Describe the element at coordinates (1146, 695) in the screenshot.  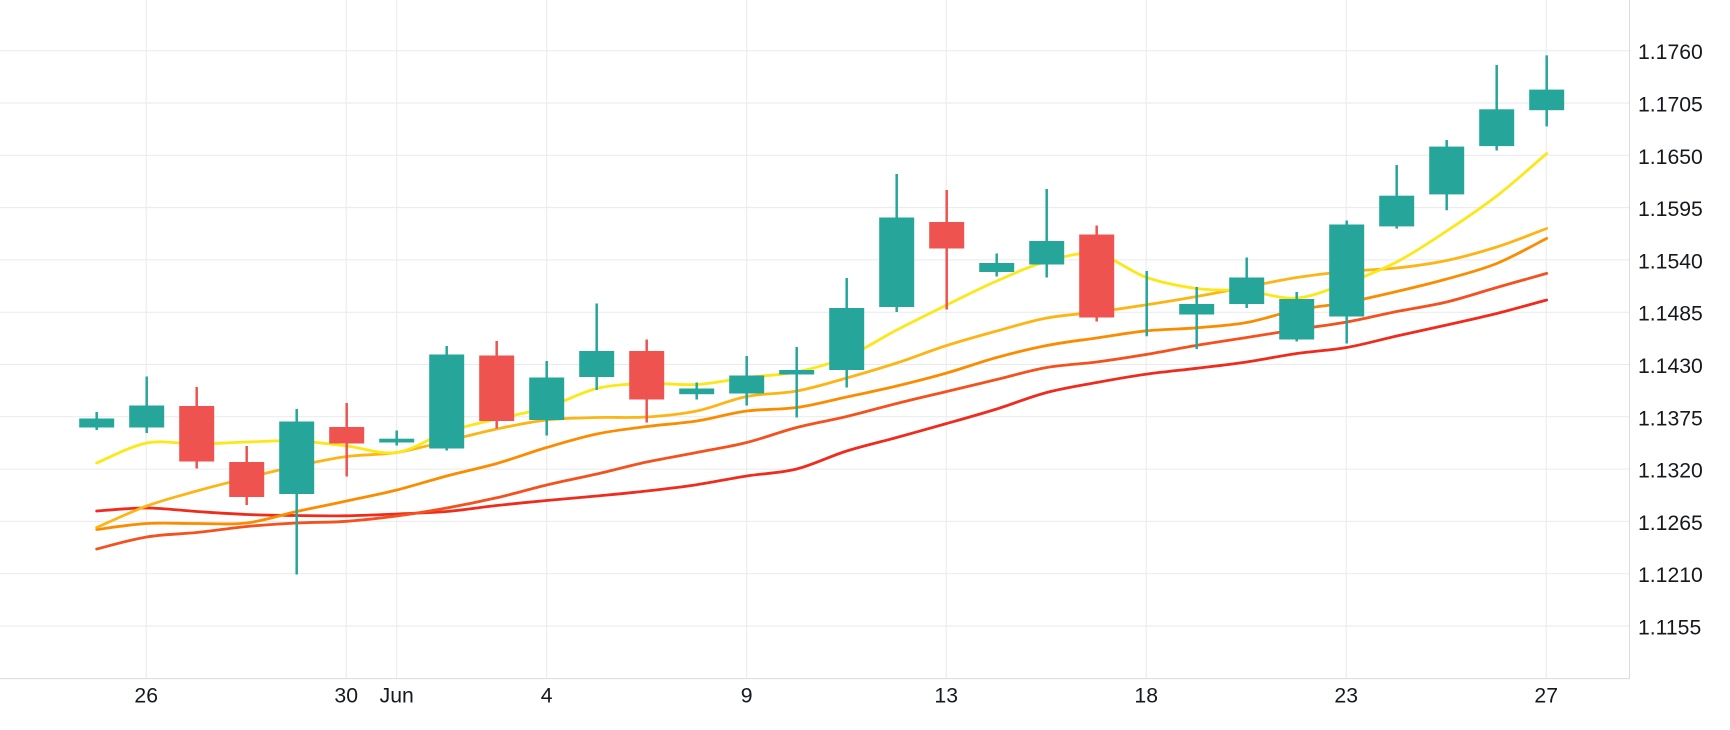
I see `svg-text: 18` at that location.